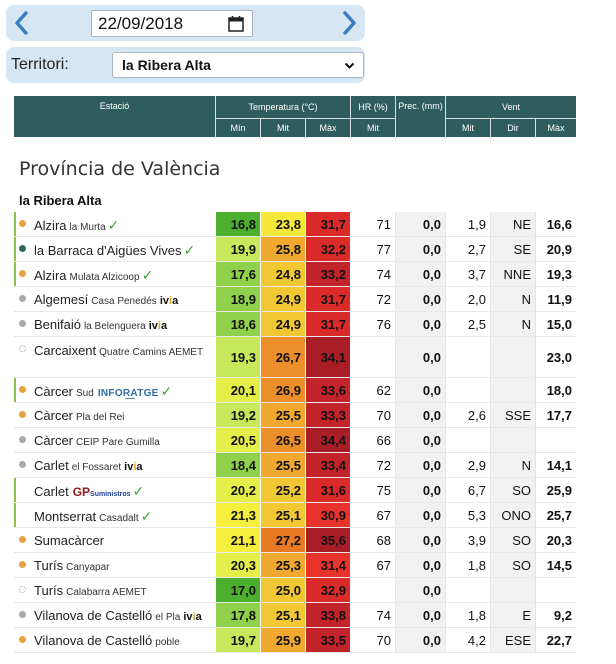  What do you see at coordinates (238, 540) in the screenshot?
I see `temp-min-cell: 21,1` at bounding box center [238, 540].